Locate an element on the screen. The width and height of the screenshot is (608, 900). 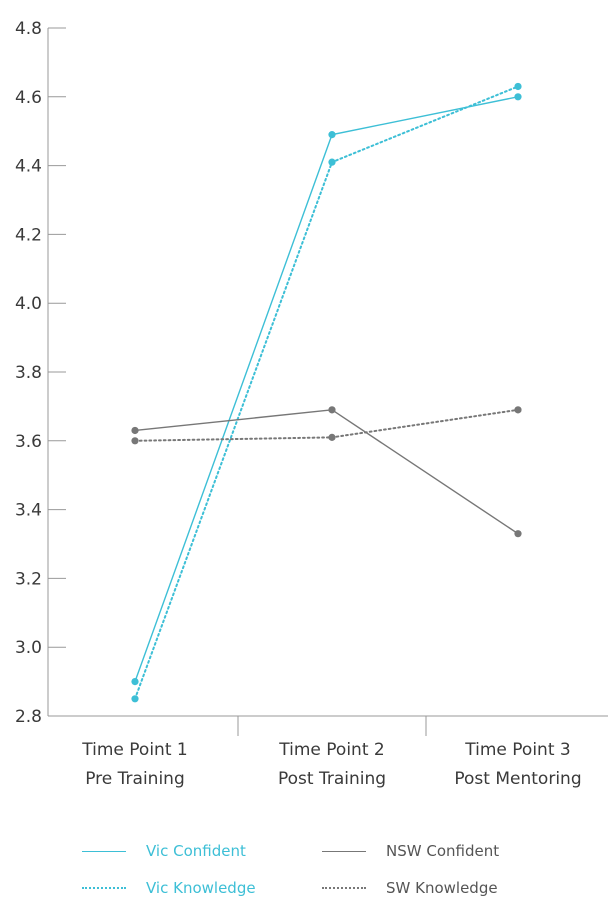
legend-swatch-vic-knowledge is located at coordinates (104, 888).